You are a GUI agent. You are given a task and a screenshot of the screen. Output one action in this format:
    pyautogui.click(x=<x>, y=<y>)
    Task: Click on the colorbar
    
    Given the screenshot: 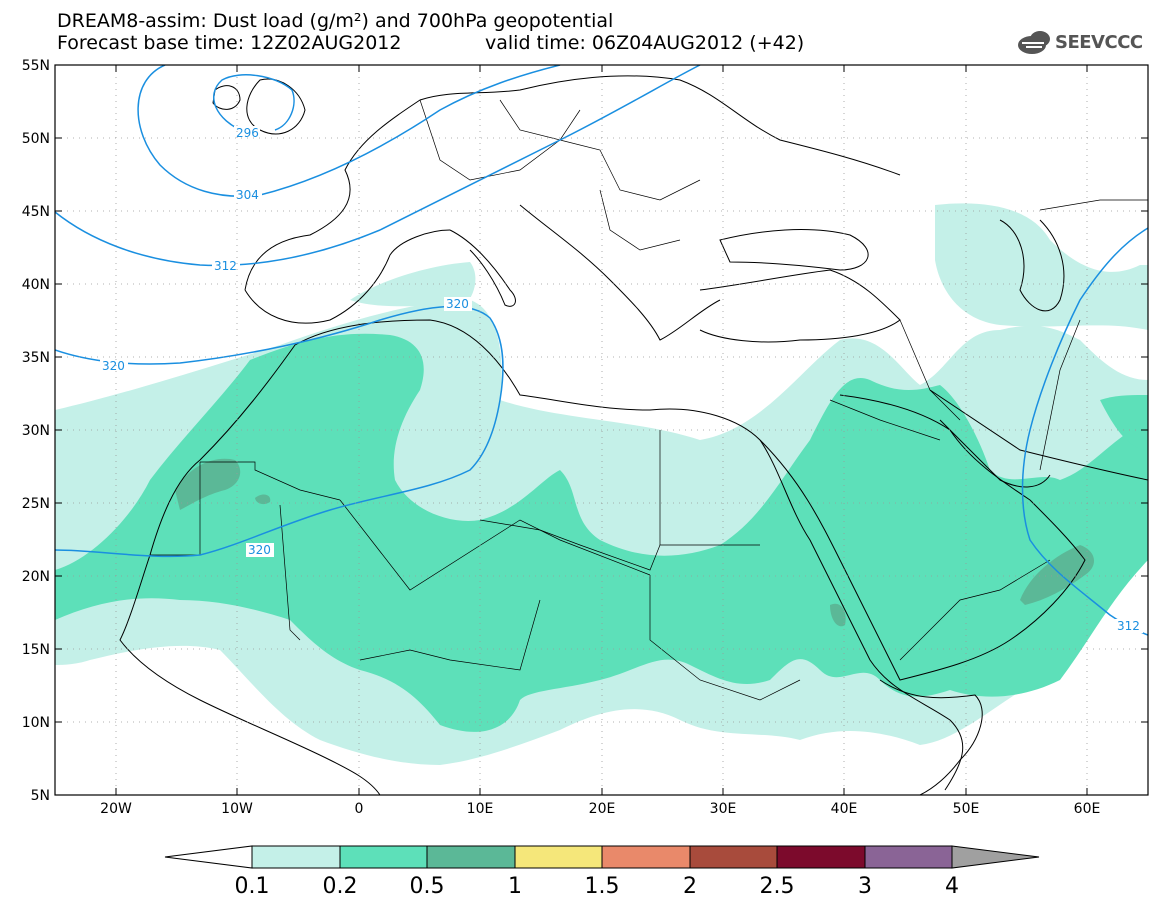 What is the action you would take?
    pyautogui.click(x=602, y=857)
    